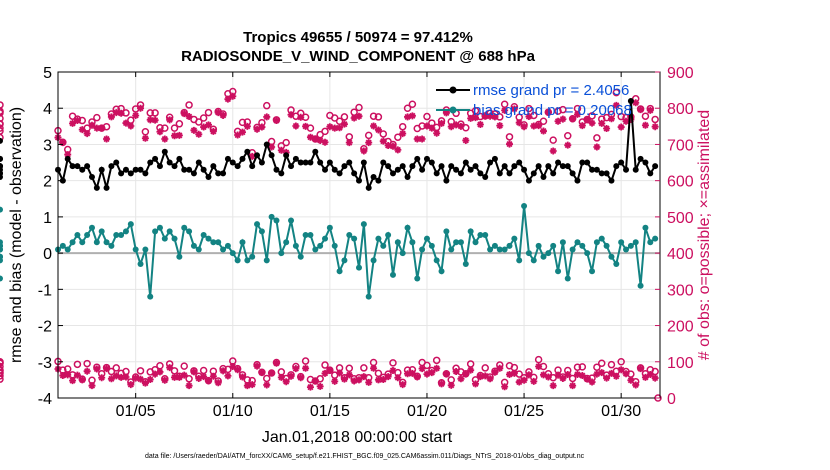 The width and height of the screenshot is (830, 470). I want to click on y-tick-label: 1, so click(47, 218).